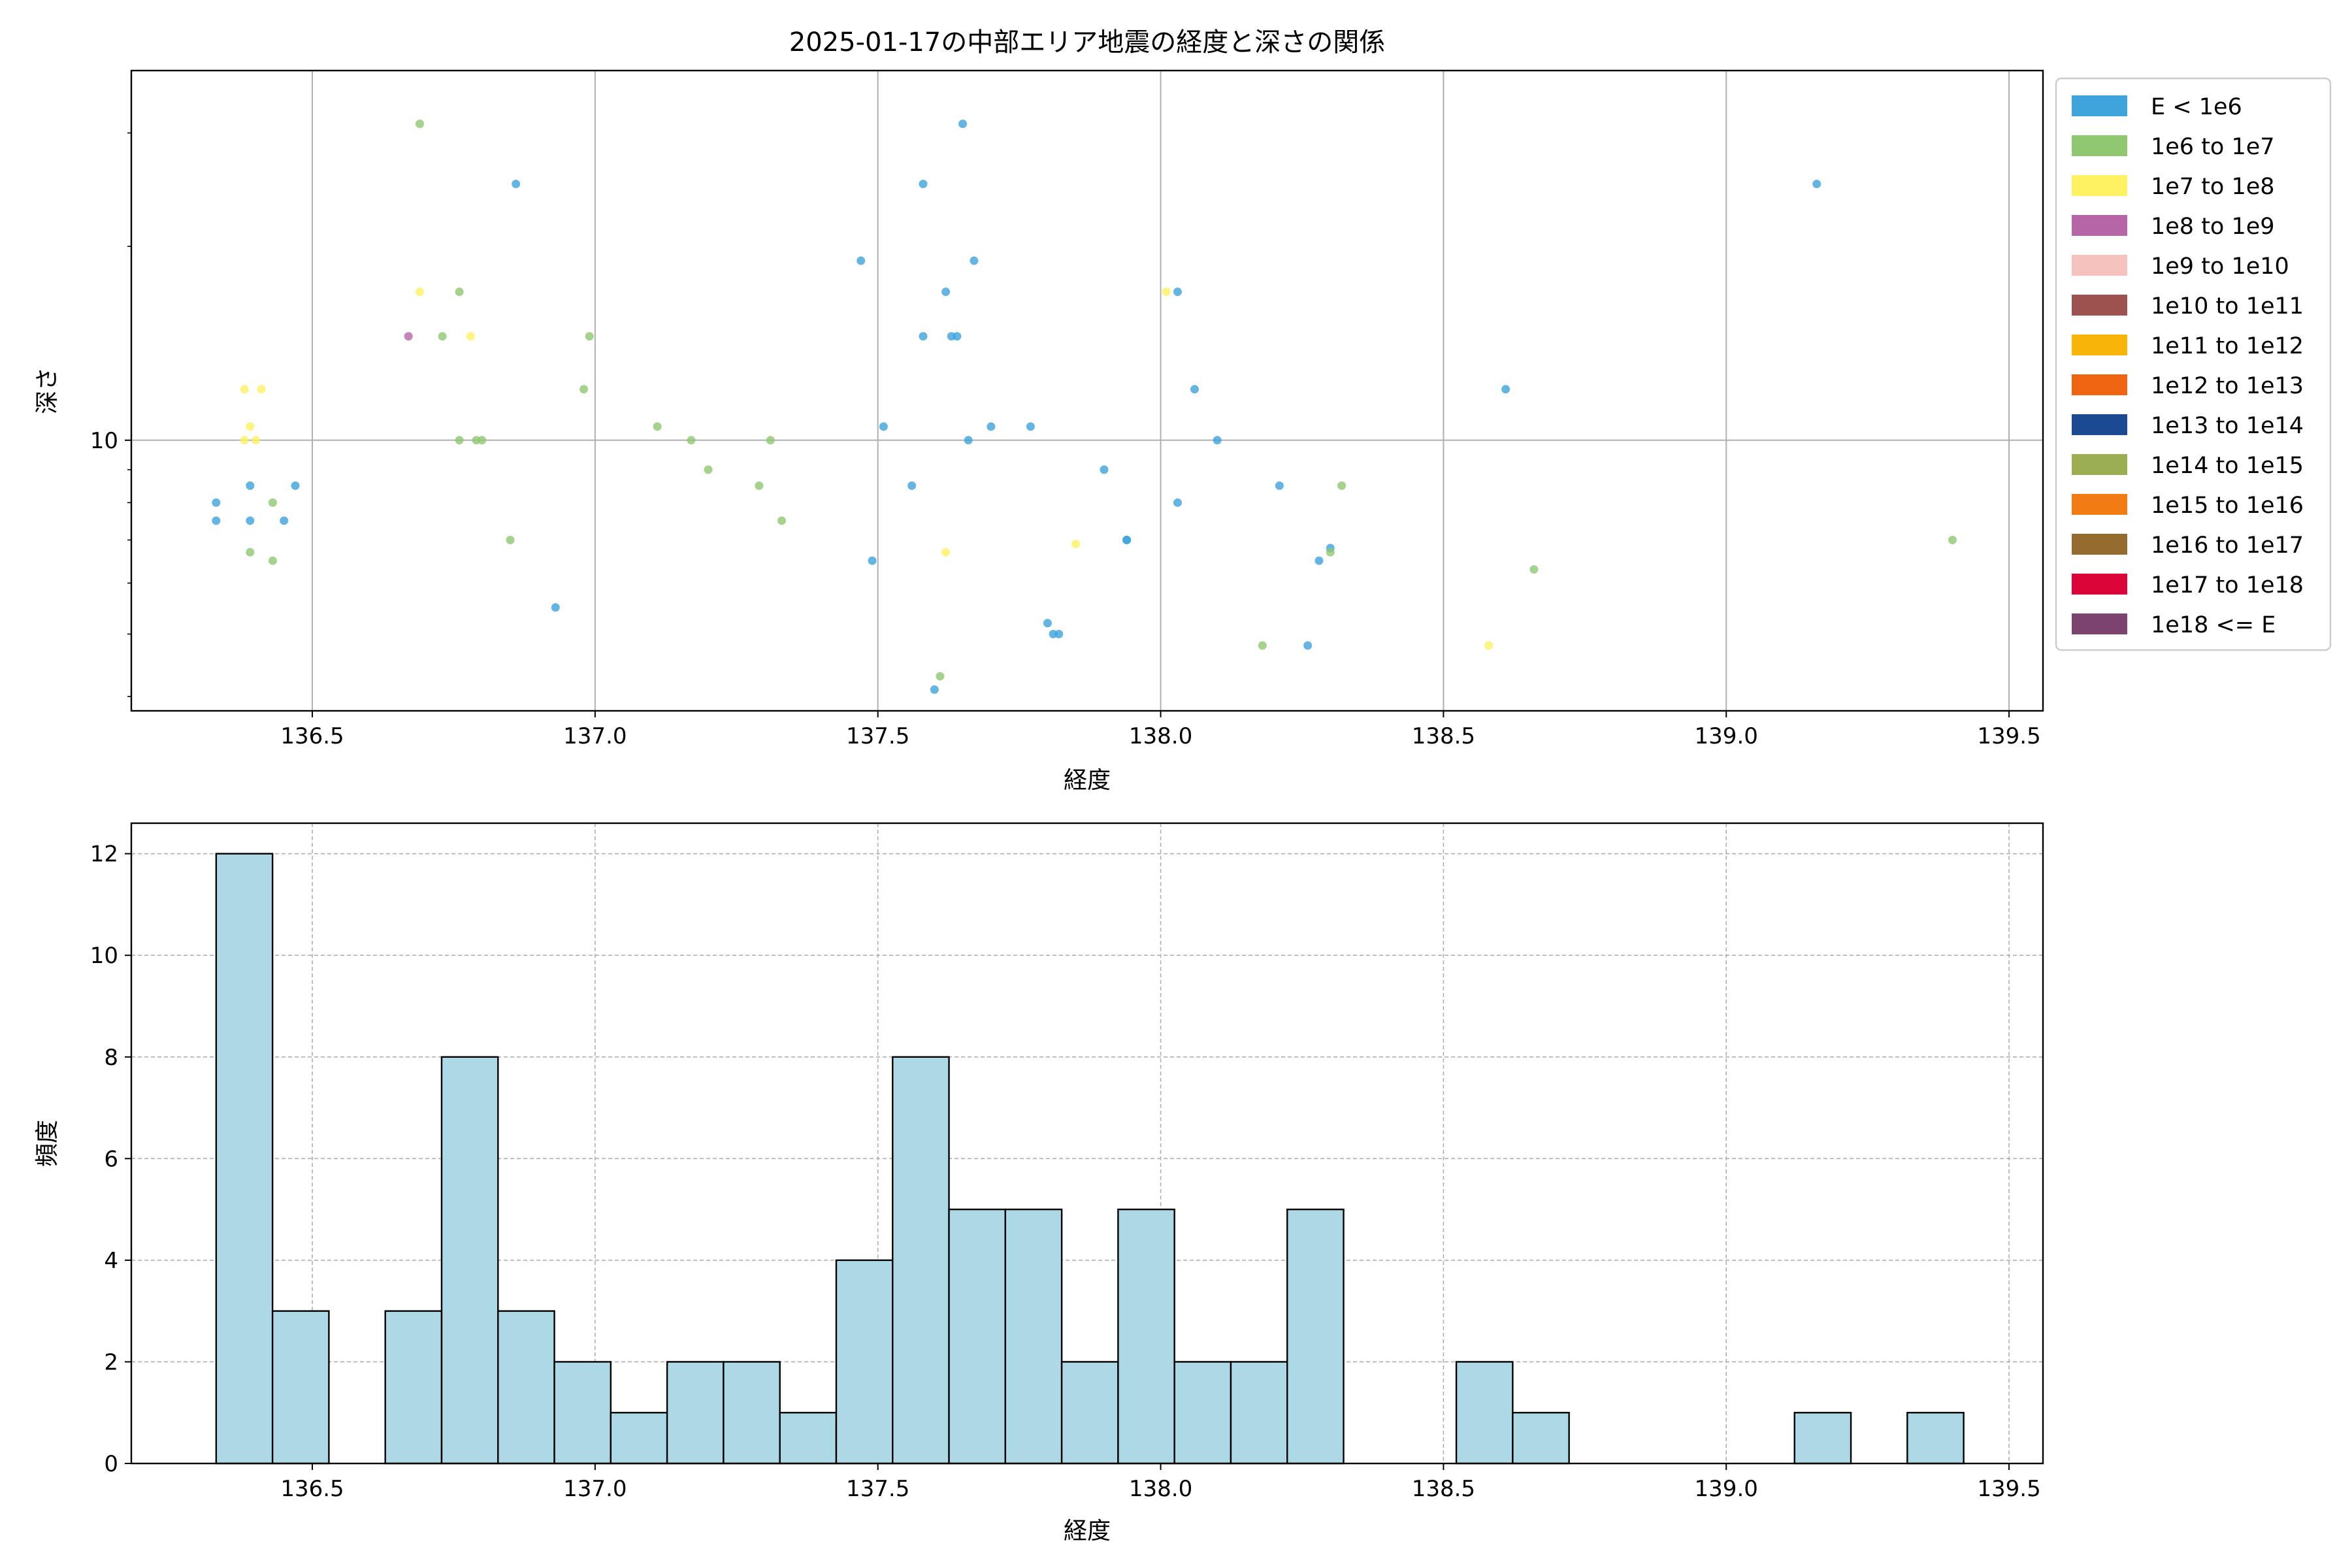 Image resolution: width=2352 pixels, height=1568 pixels. What do you see at coordinates (47, 1143) in the screenshot?
I see `histogram-y-label: 頻度` at bounding box center [47, 1143].